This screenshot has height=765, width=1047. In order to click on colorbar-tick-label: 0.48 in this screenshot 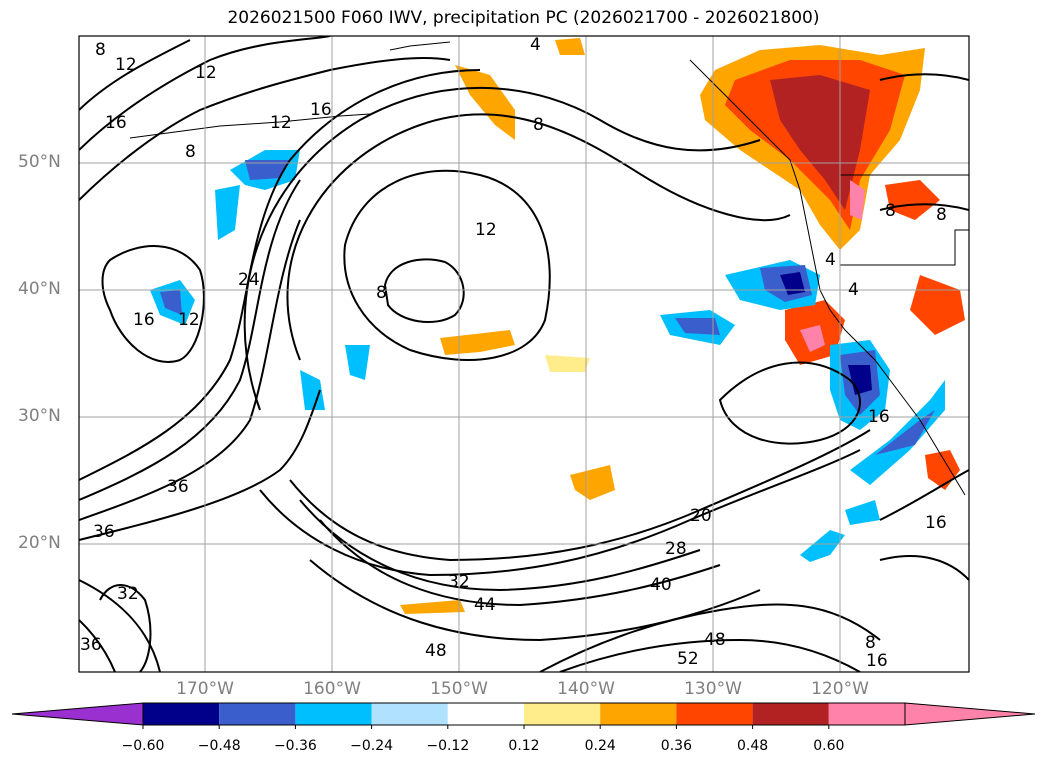, I will do `click(753, 746)`.